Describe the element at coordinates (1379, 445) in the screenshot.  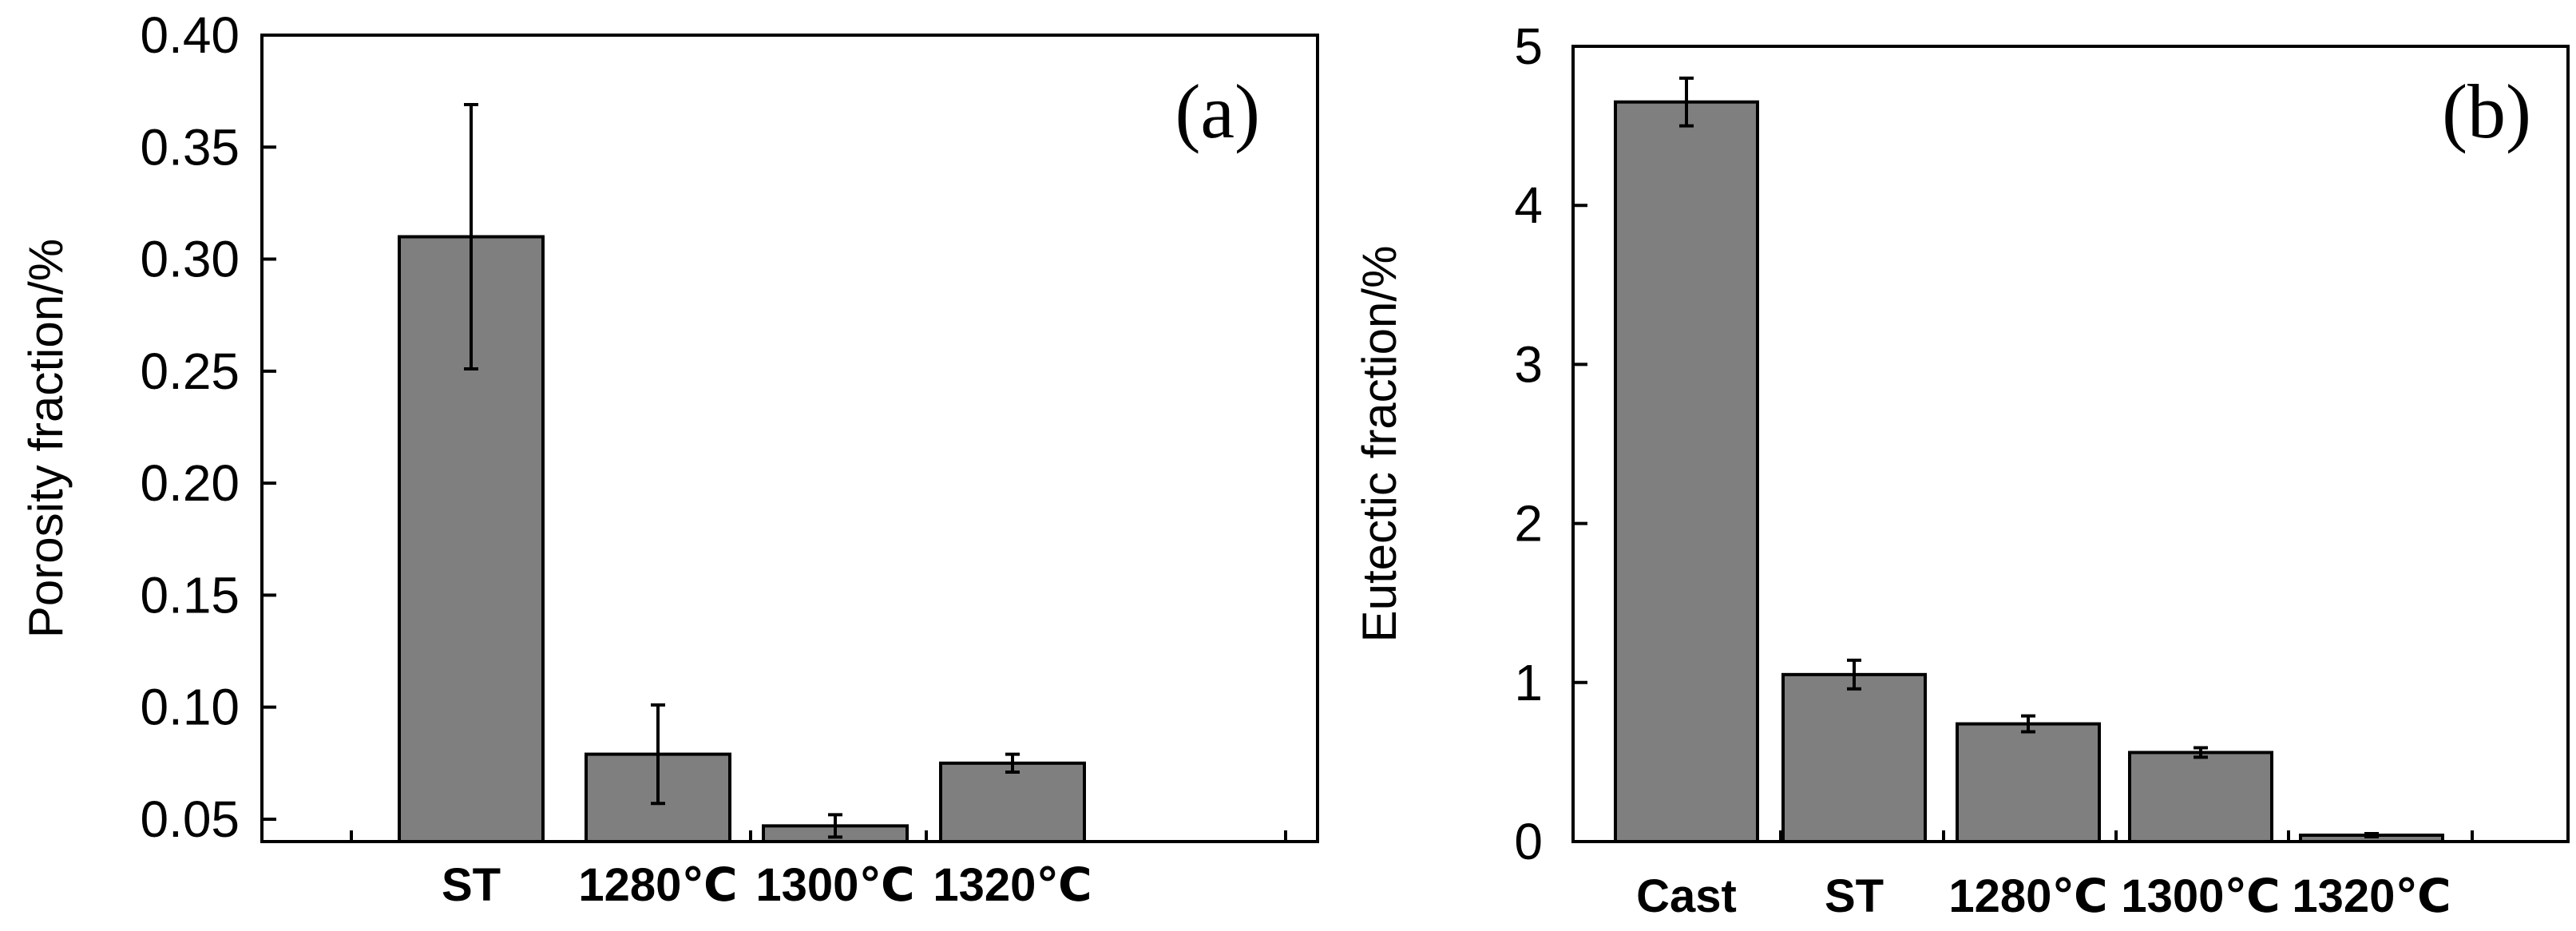
I see `y-axis-title-b: Eutectic fraction/%` at that location.